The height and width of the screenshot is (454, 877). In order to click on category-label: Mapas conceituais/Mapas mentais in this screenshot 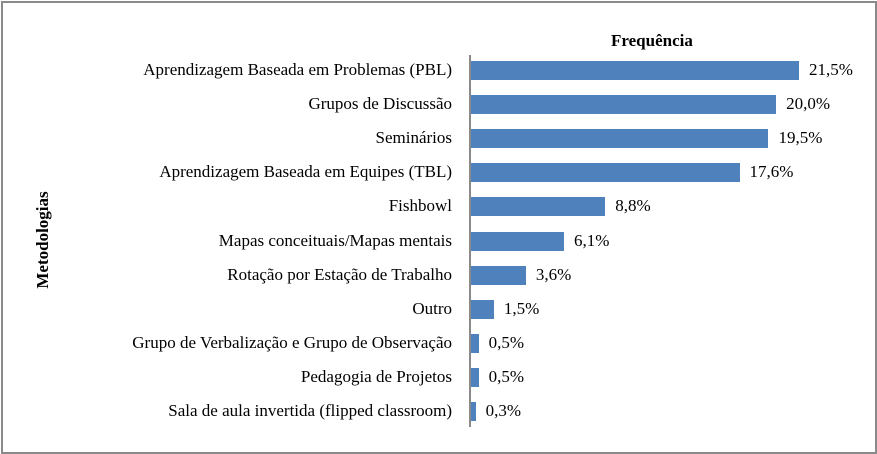, I will do `click(335, 240)`.